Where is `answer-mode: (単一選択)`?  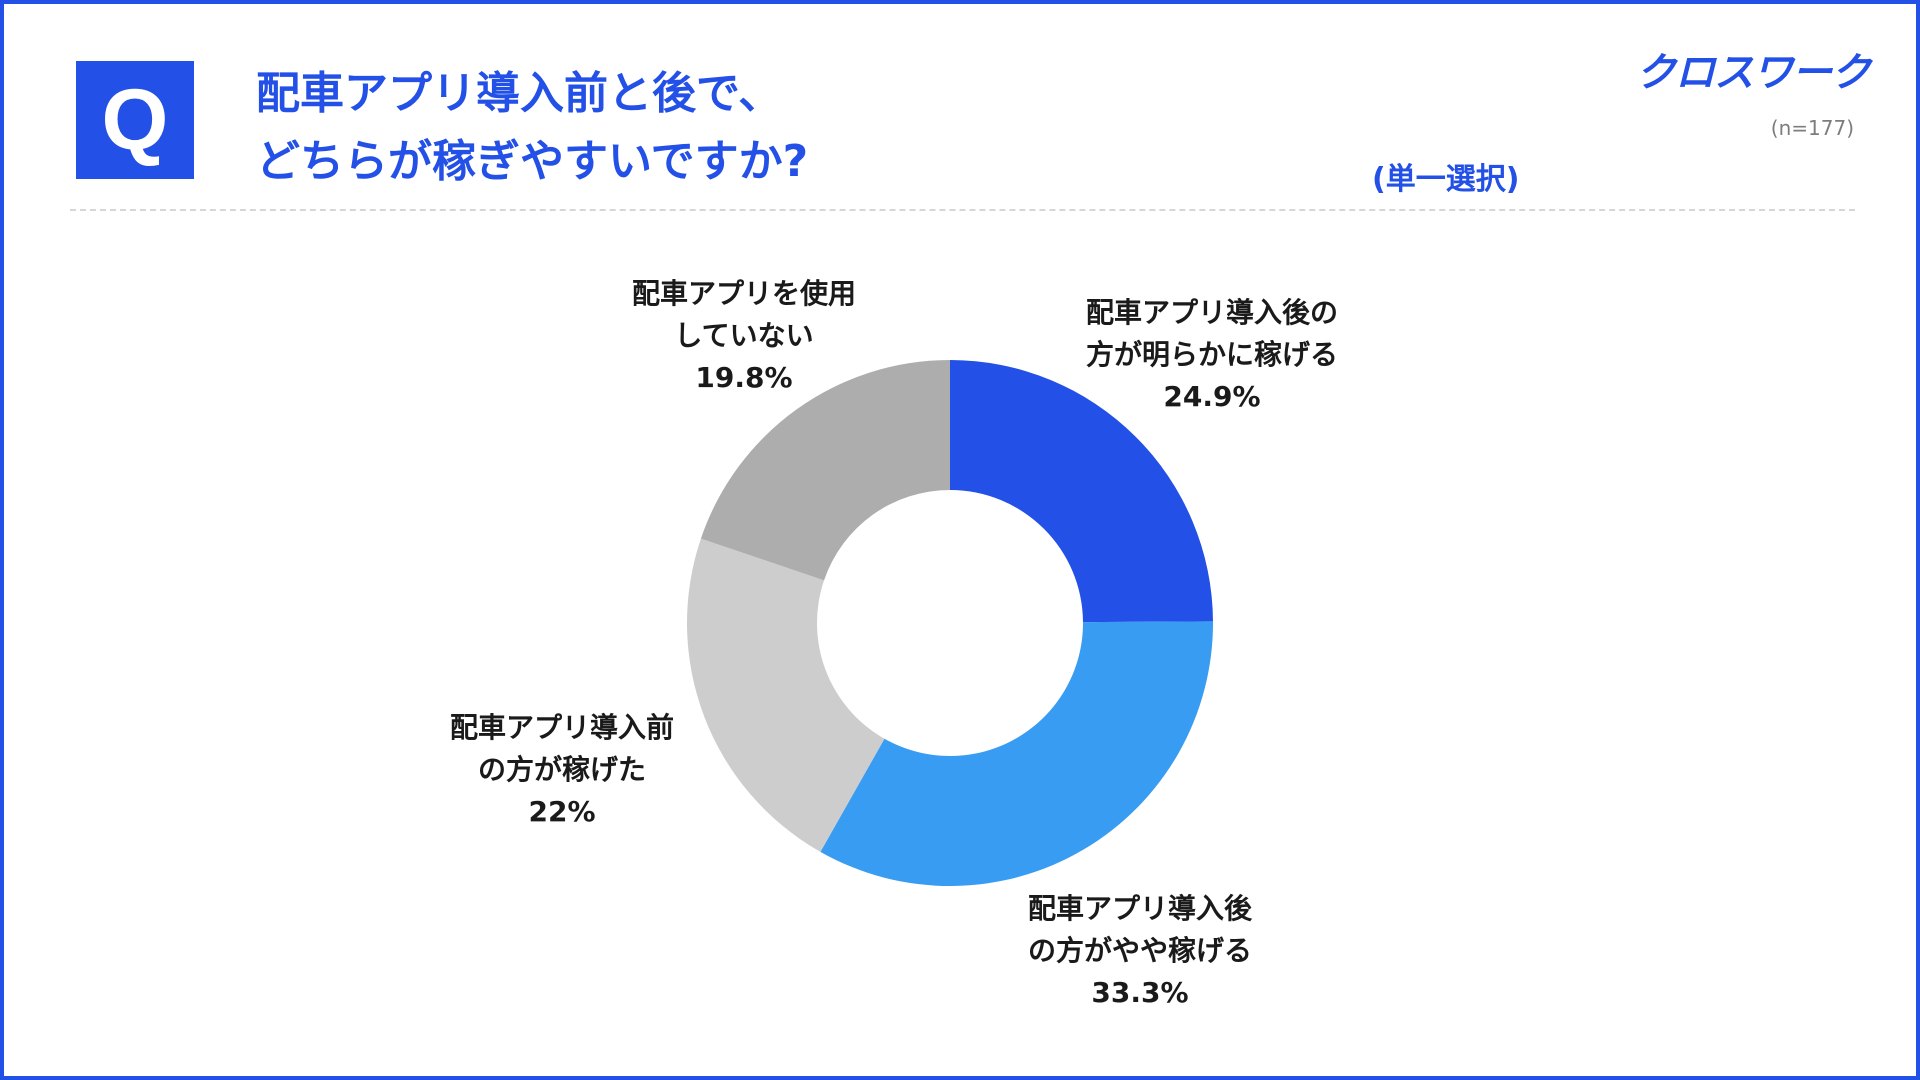 answer-mode: (単一選択) is located at coordinates (1446, 179).